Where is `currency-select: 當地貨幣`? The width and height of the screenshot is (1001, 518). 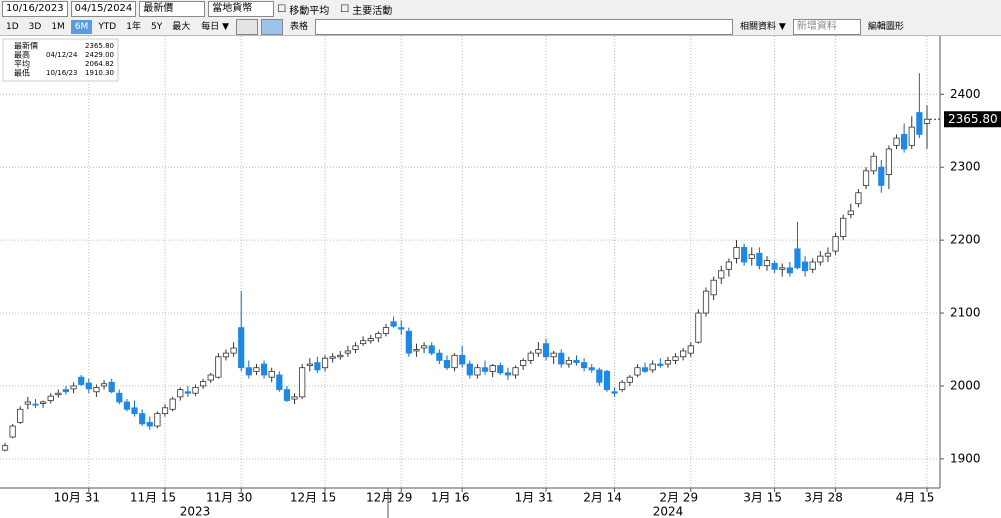 currency-select: 當地貨幣 is located at coordinates (241, 9).